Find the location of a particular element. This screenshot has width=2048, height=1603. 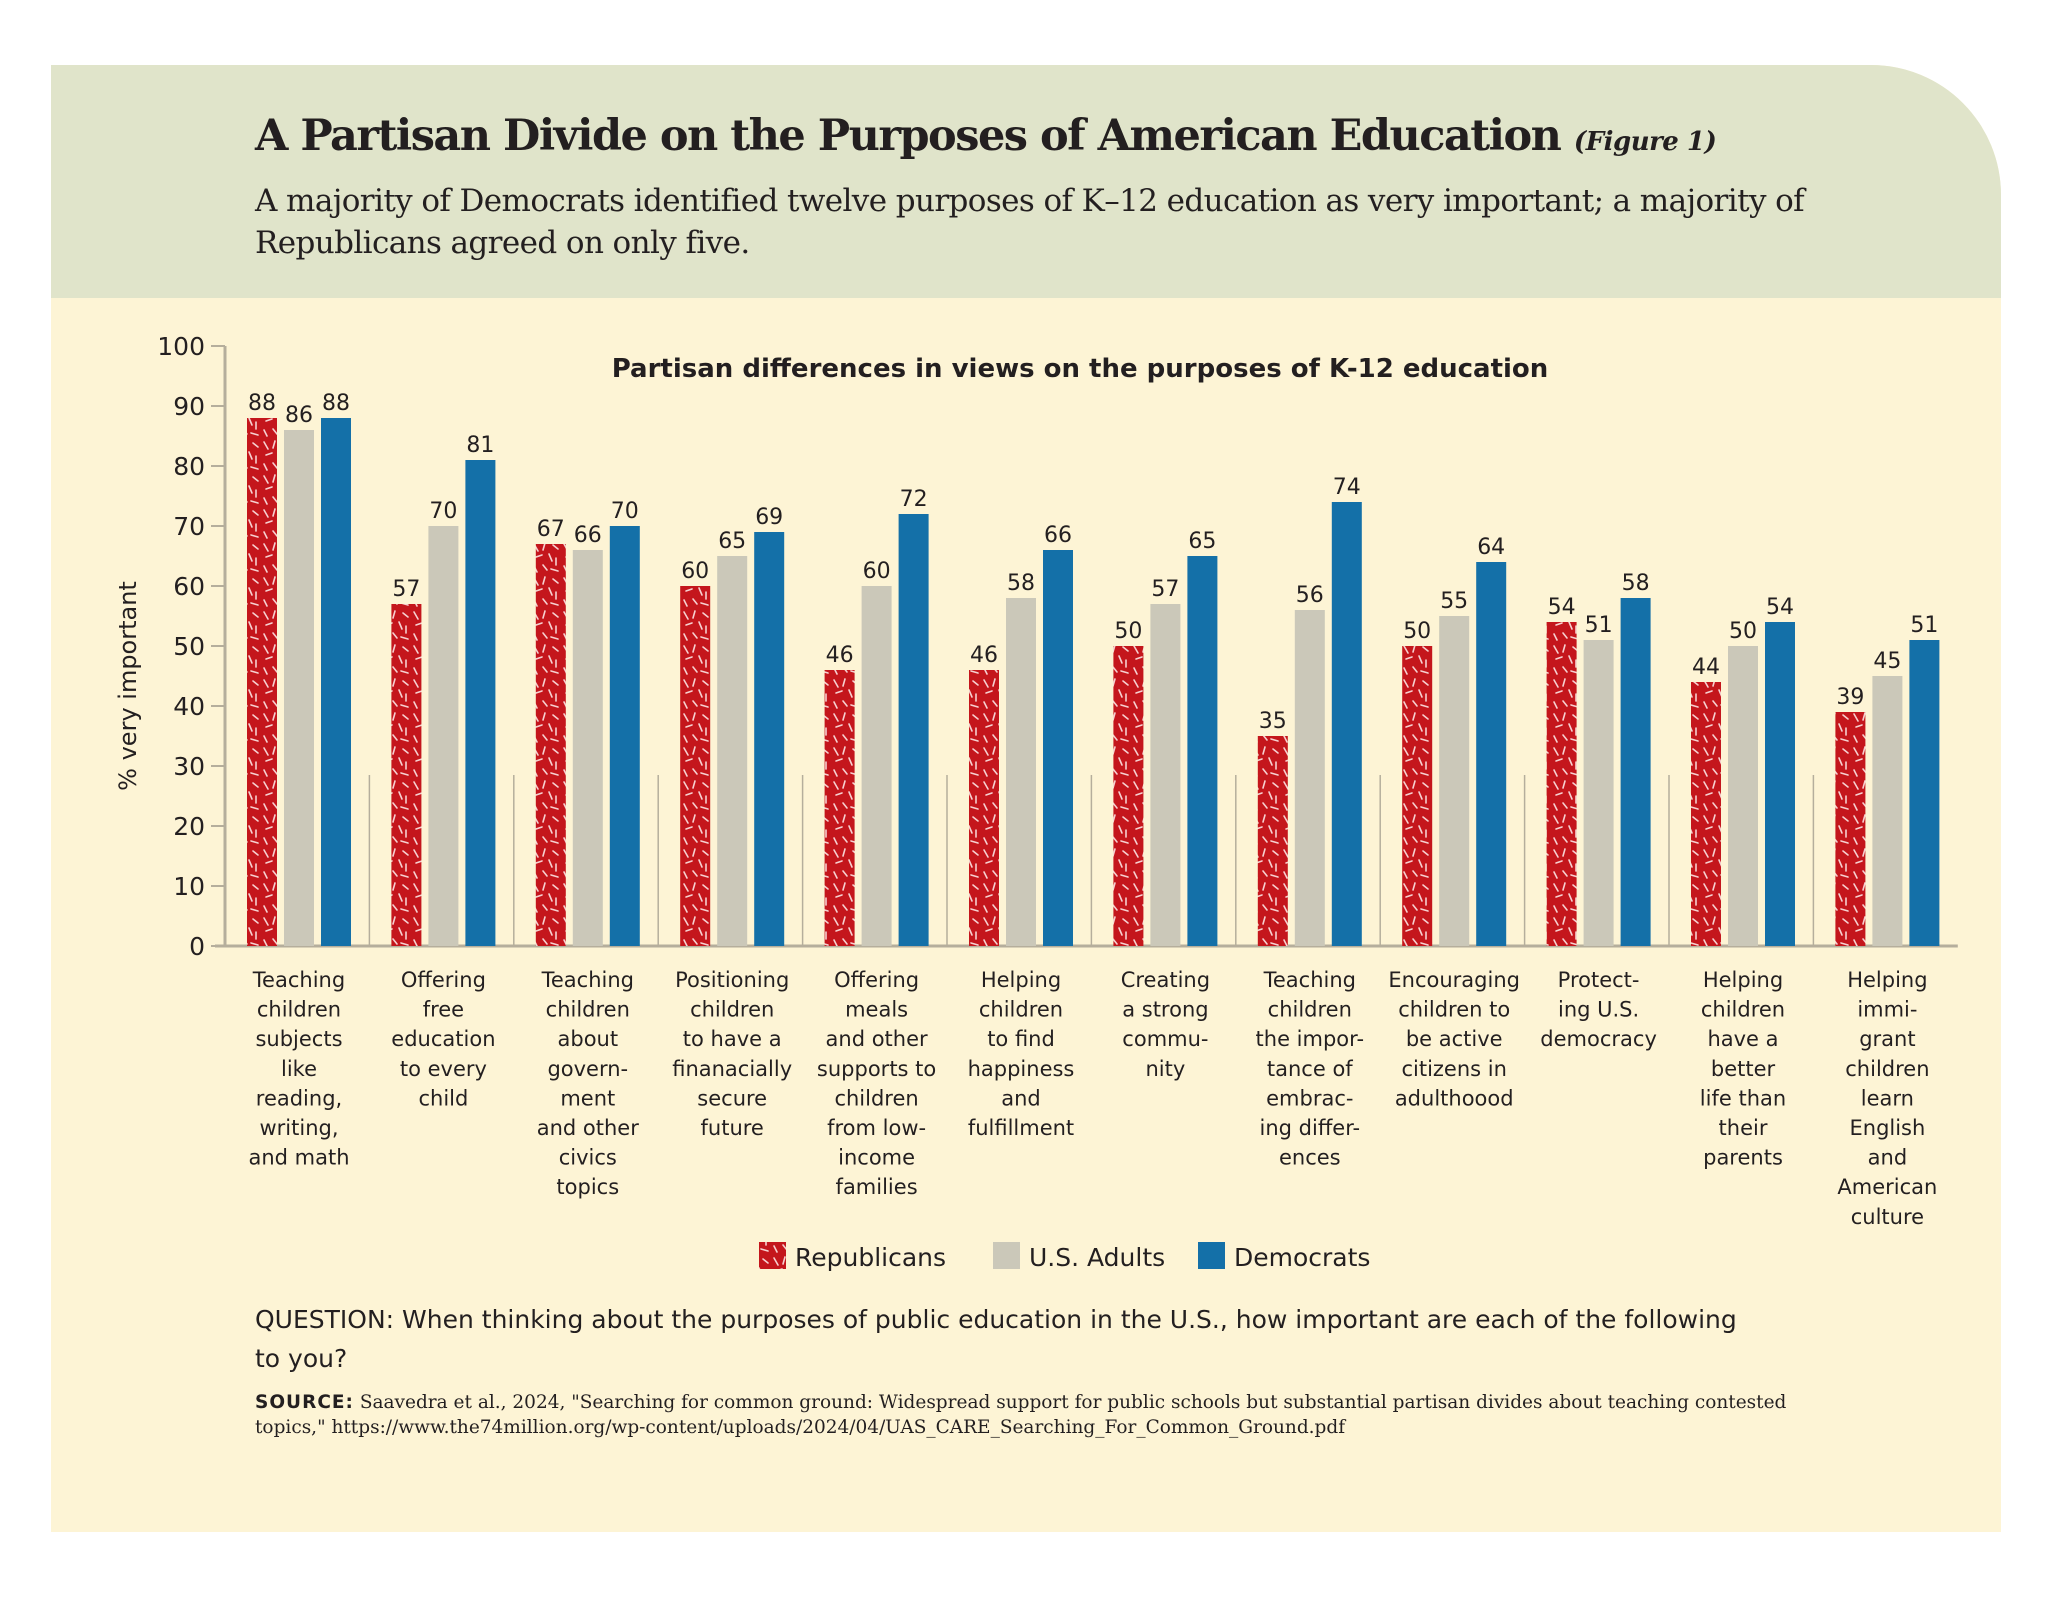

category-label-line: about is located at coordinates (588, 1039).